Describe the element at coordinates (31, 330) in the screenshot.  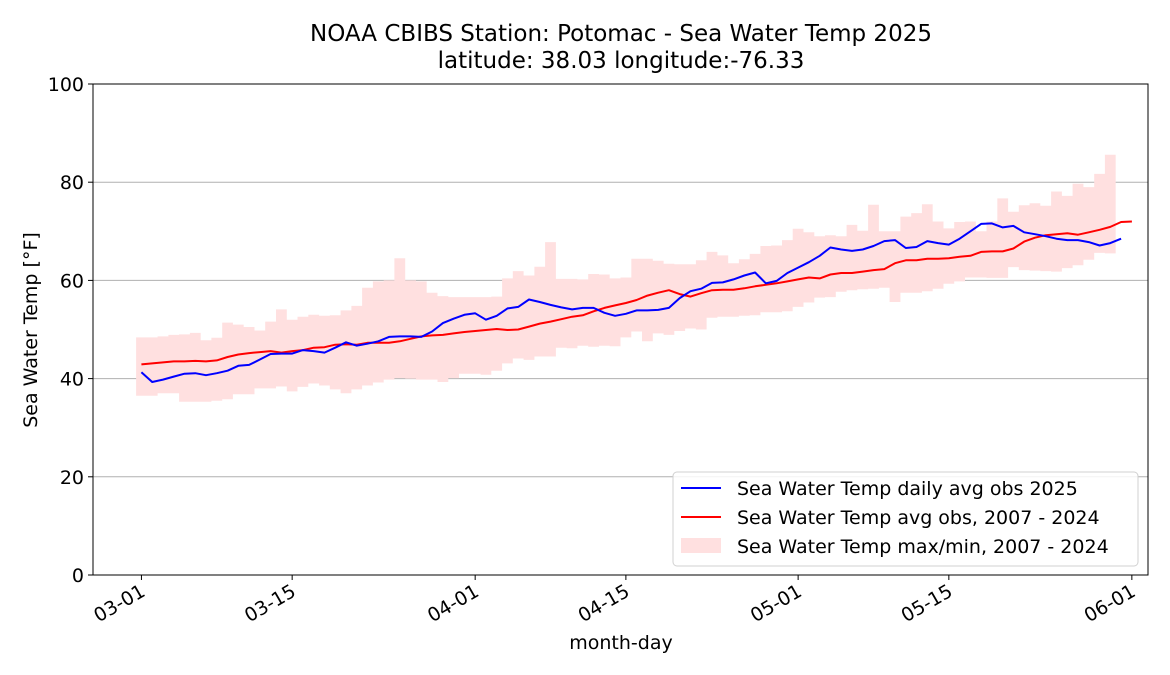
I see `y-axis-label: Sea Water Temp [°F]` at that location.